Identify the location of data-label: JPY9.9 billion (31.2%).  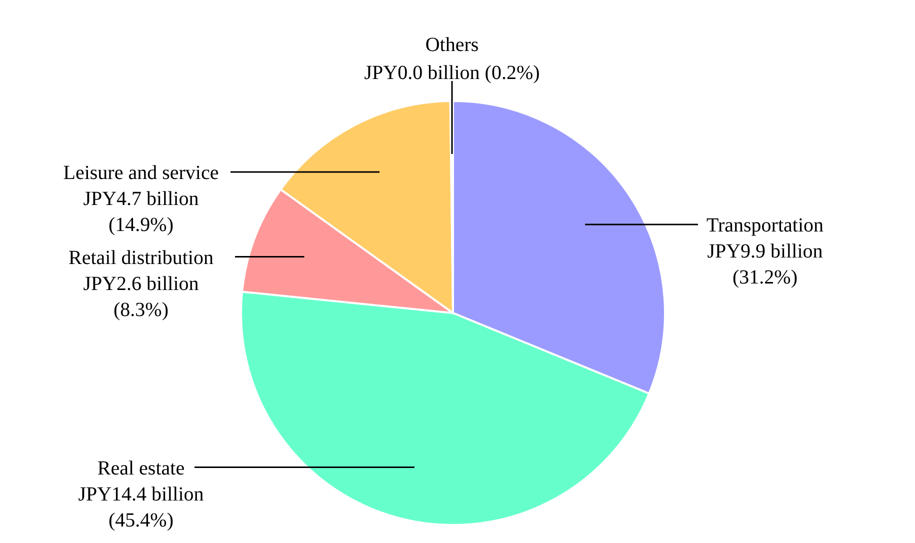
(765, 264).